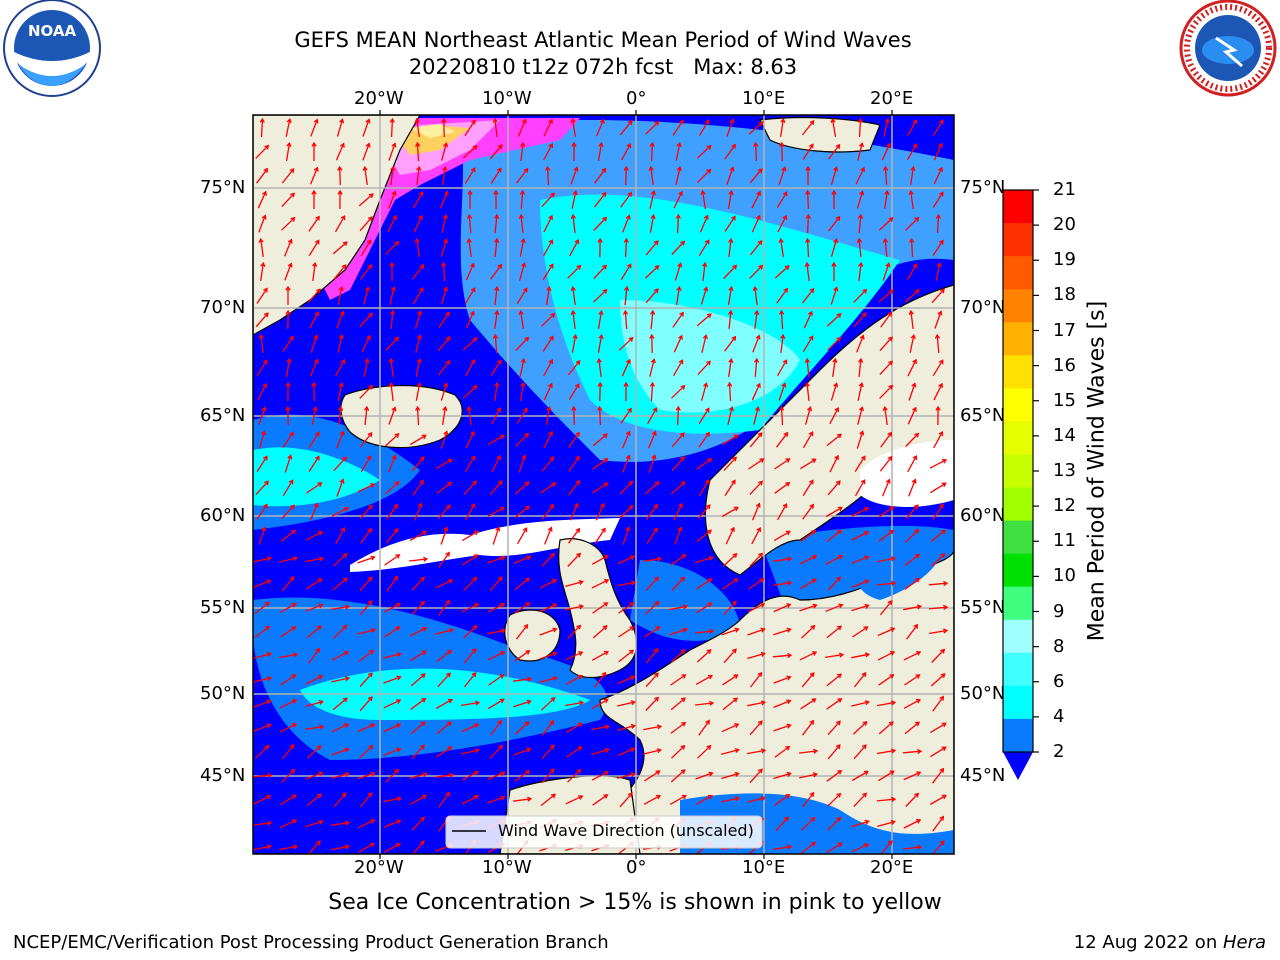  What do you see at coordinates (1018, 438) in the screenshot?
I see `colorbar-segment` at bounding box center [1018, 438].